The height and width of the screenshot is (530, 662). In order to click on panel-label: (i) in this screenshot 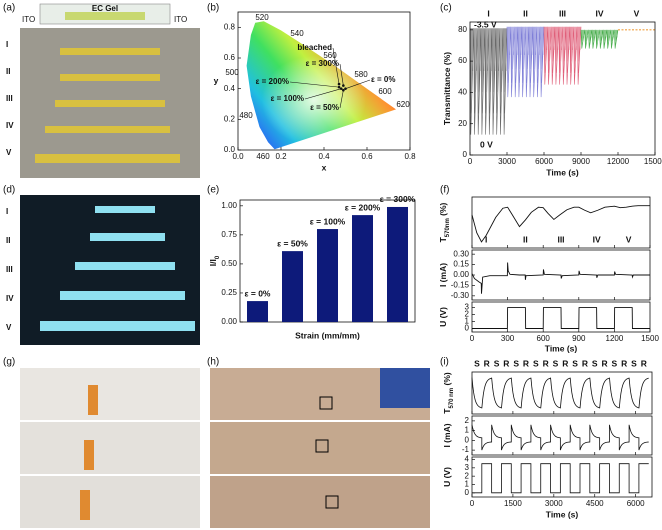, I will do `click(444, 362)`.